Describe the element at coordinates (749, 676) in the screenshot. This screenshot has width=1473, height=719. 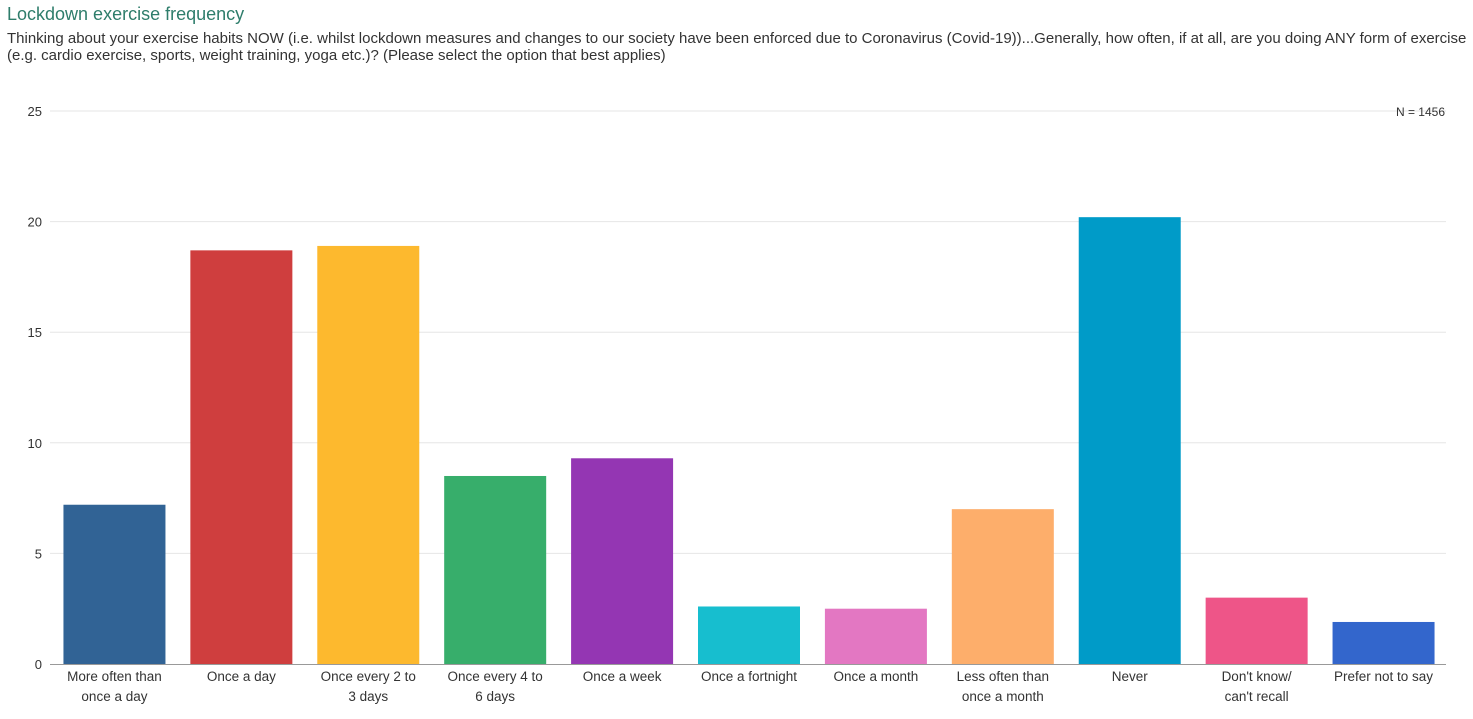
I see `x-tick-label: Once a fortnight` at that location.